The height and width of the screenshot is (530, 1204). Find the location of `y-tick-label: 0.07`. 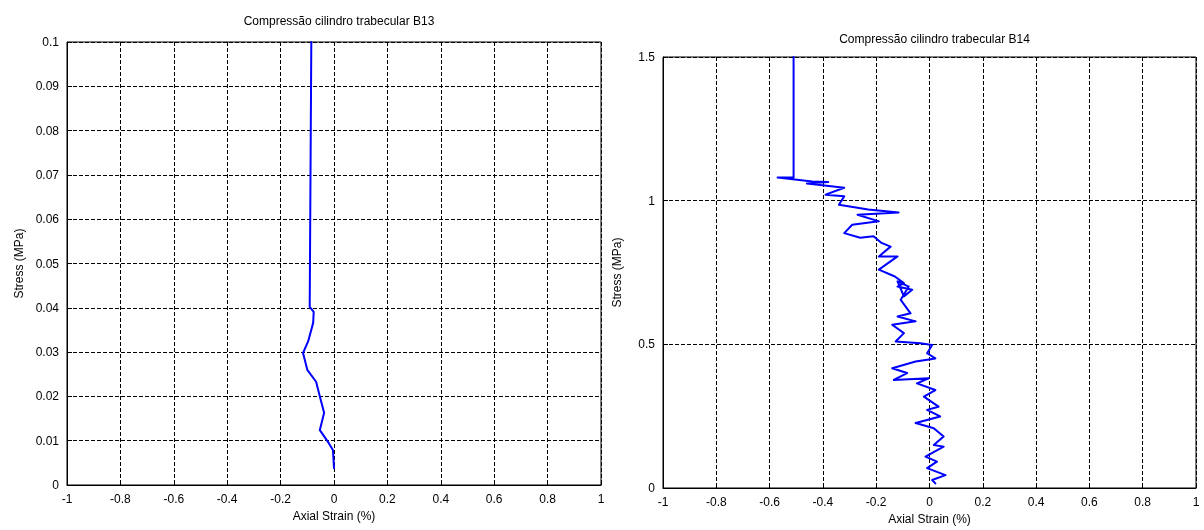

y-tick-label: 0.07 is located at coordinates (47, 174).